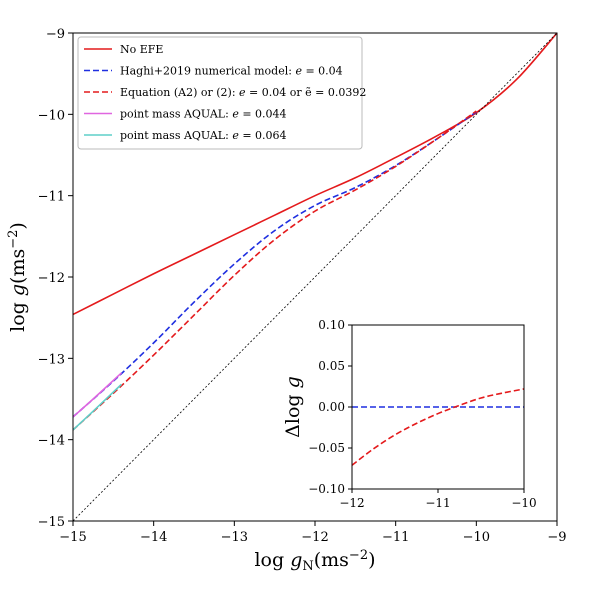  Describe the element at coordinates (314, 561) in the screenshot. I see `x-axis-label: log gN(ms−2)` at that location.